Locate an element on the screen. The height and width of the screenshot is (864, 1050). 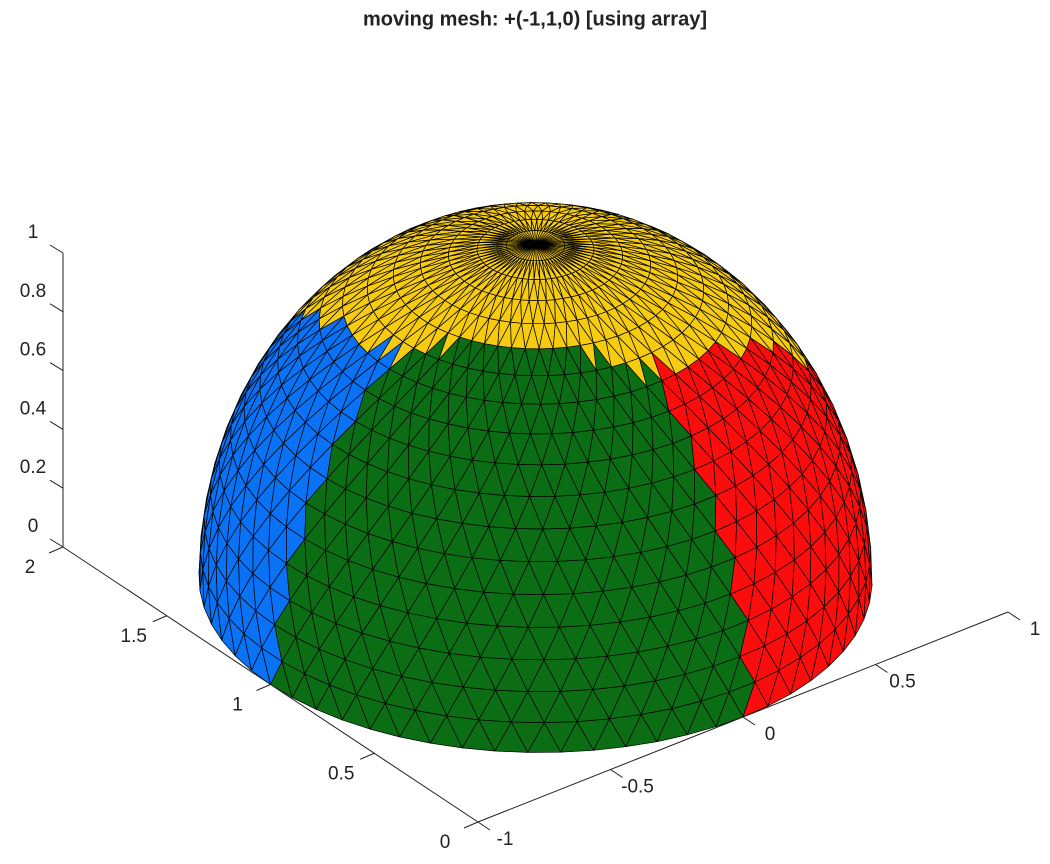
x-tick-label: 0.5 is located at coordinates (902, 682).